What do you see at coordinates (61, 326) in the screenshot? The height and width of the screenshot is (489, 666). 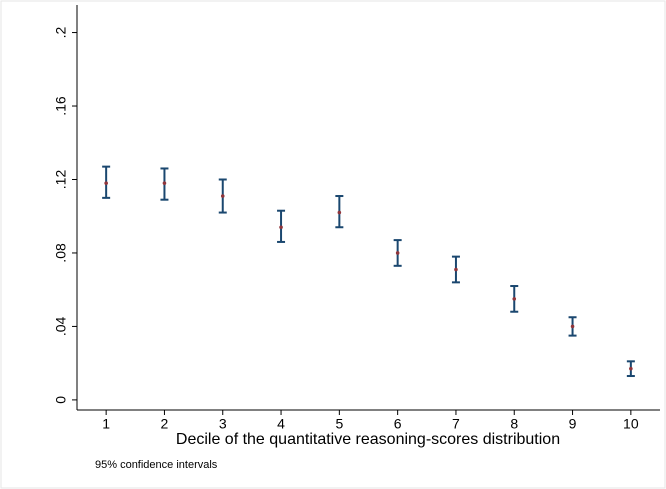 I see `y-tick-label: .04` at bounding box center [61, 326].